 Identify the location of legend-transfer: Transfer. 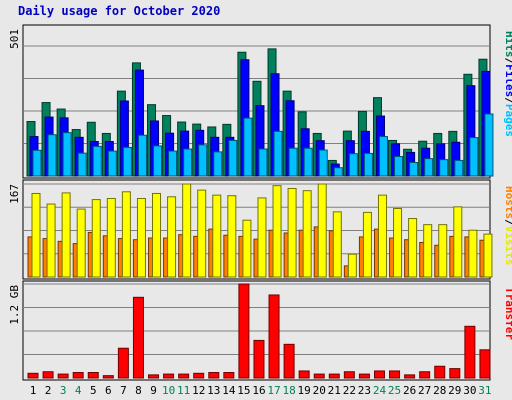
(507, 313).